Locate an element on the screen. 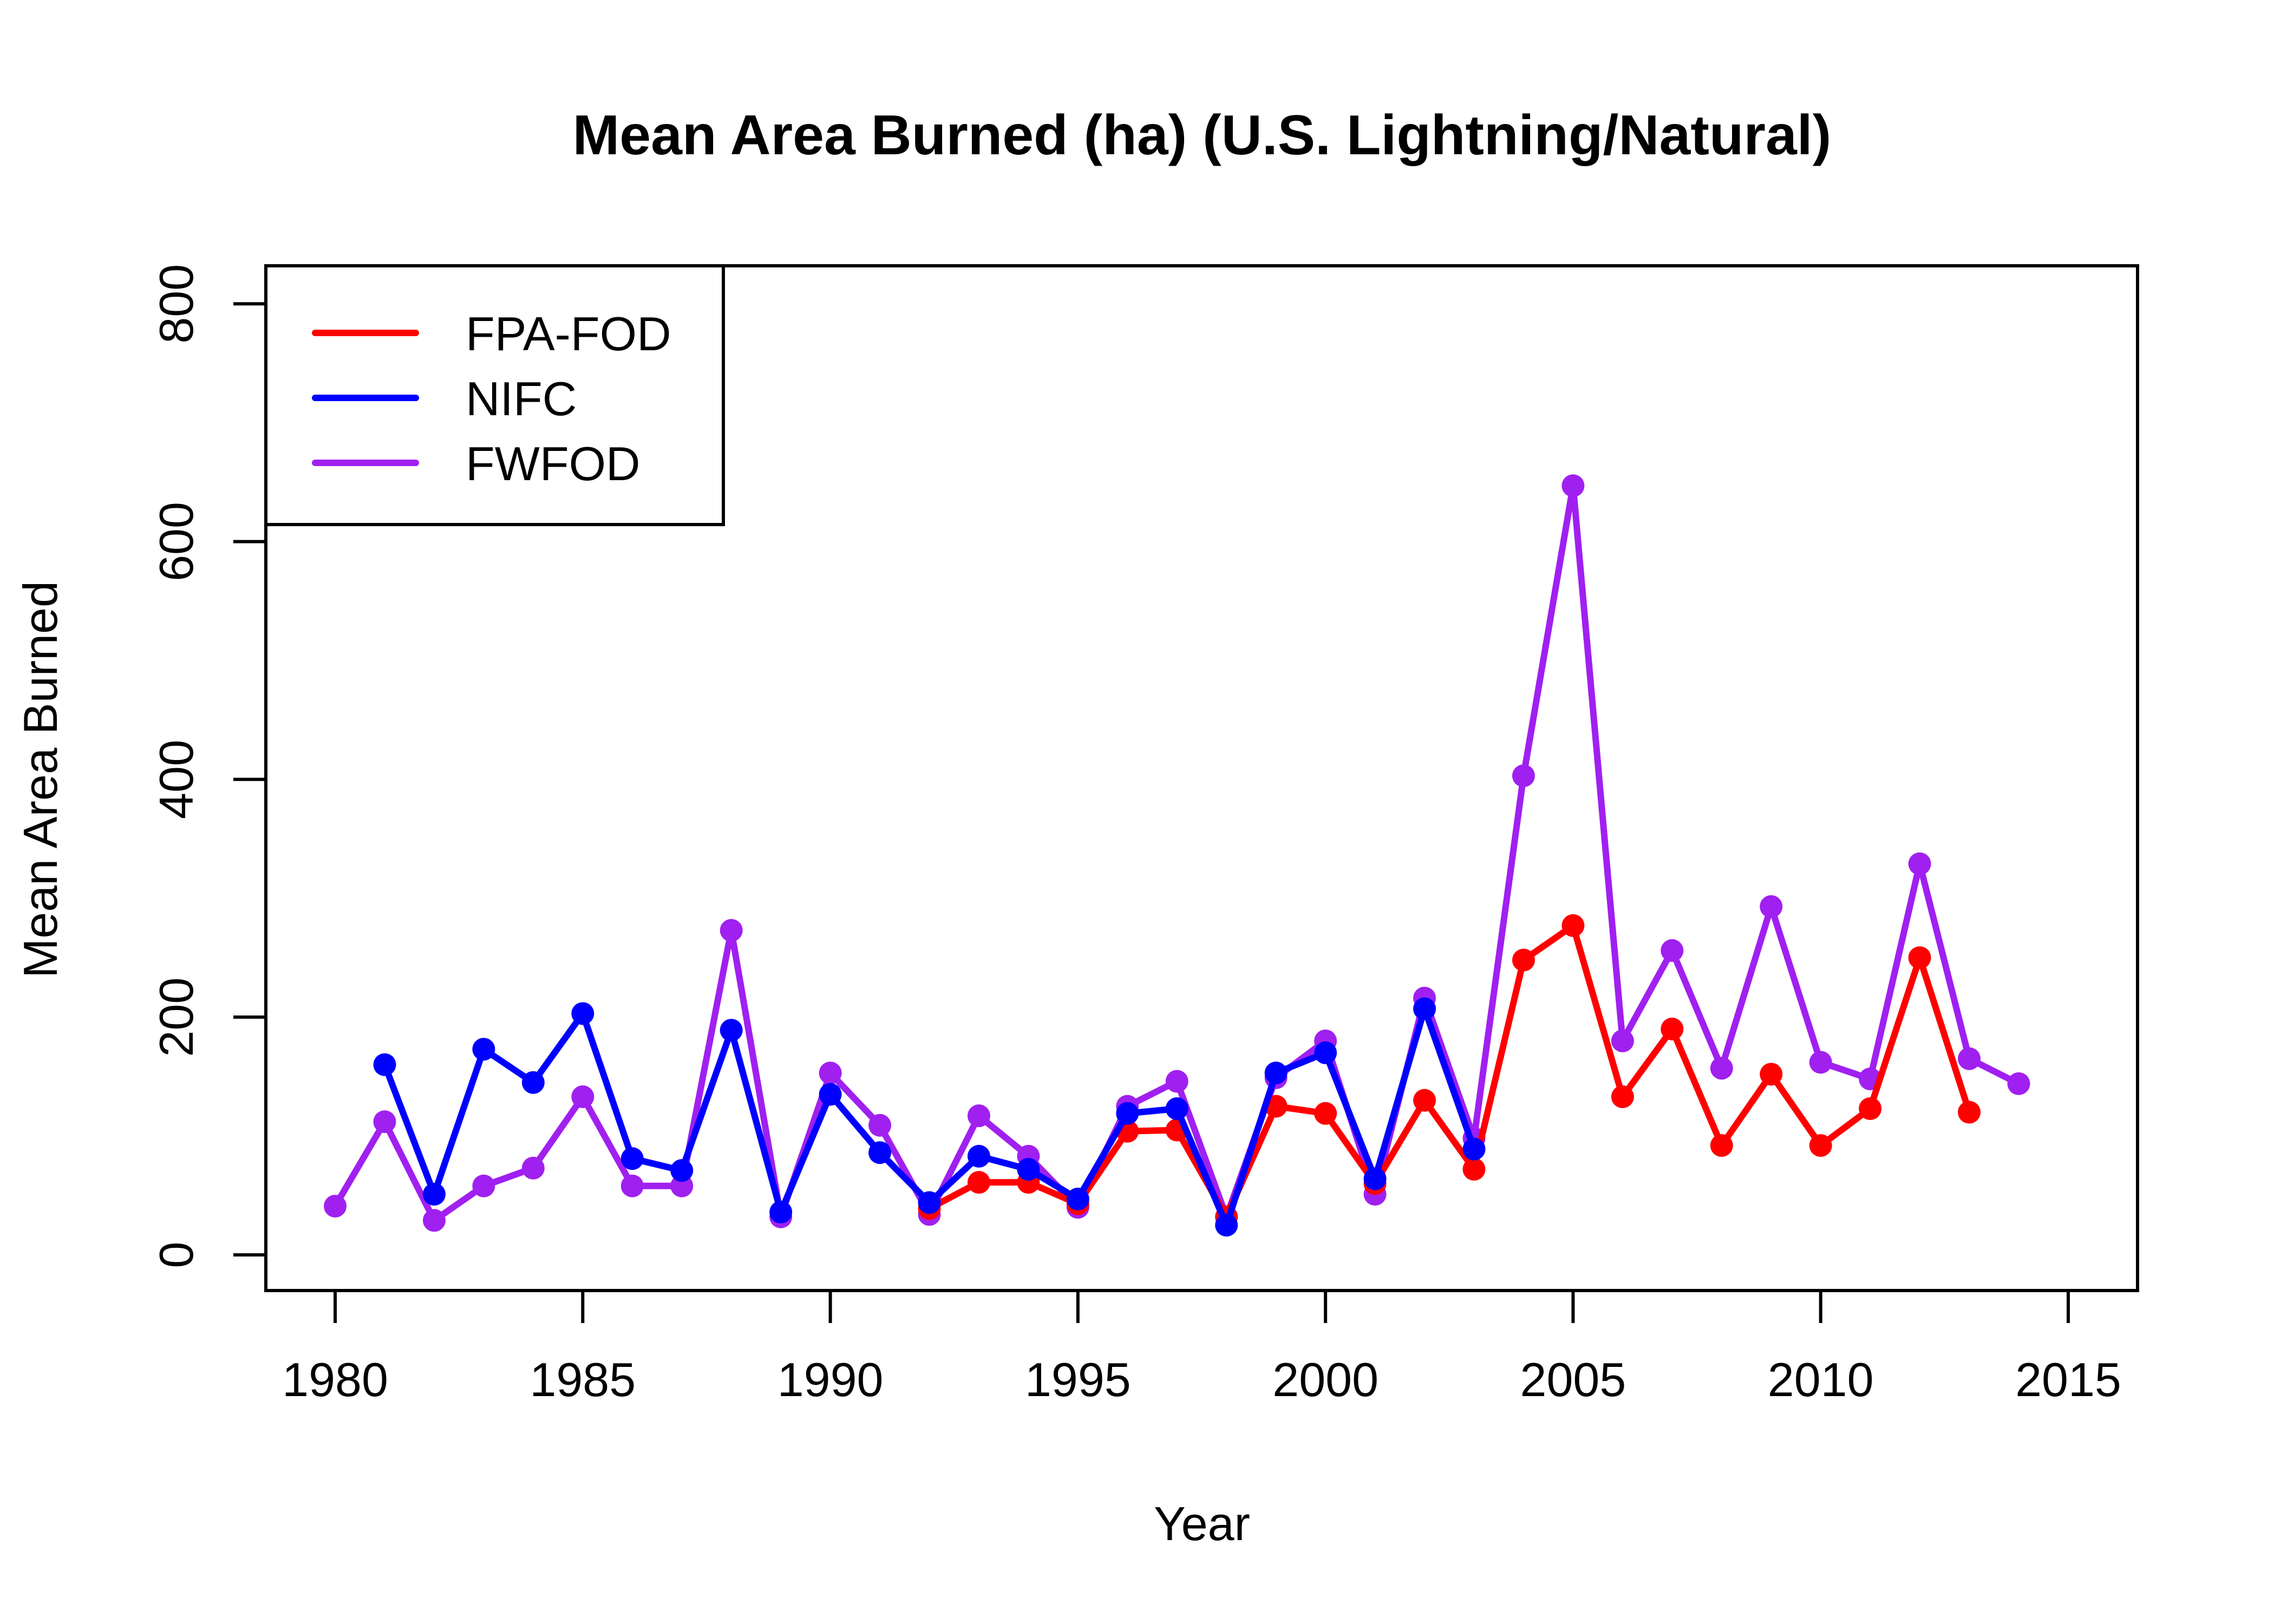 This screenshot has height=1624, width=2274. series-line is located at coordinates (1450, 1071).